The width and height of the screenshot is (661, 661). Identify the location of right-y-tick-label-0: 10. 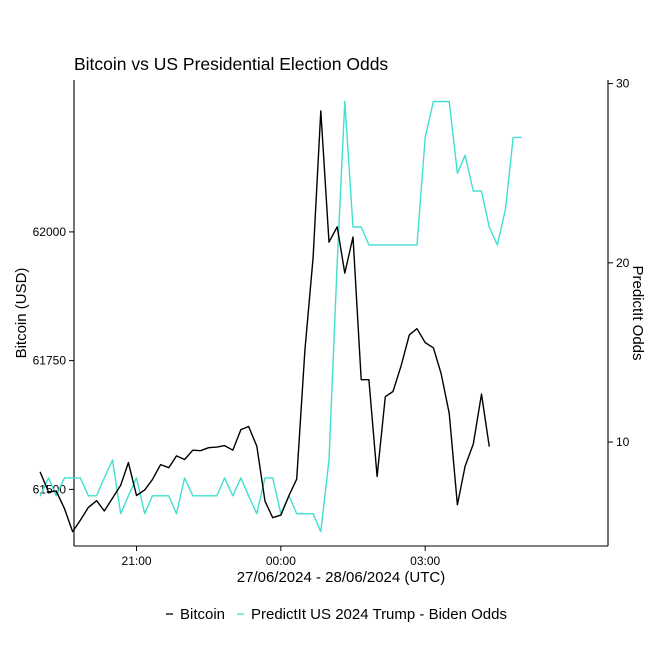
(623, 442).